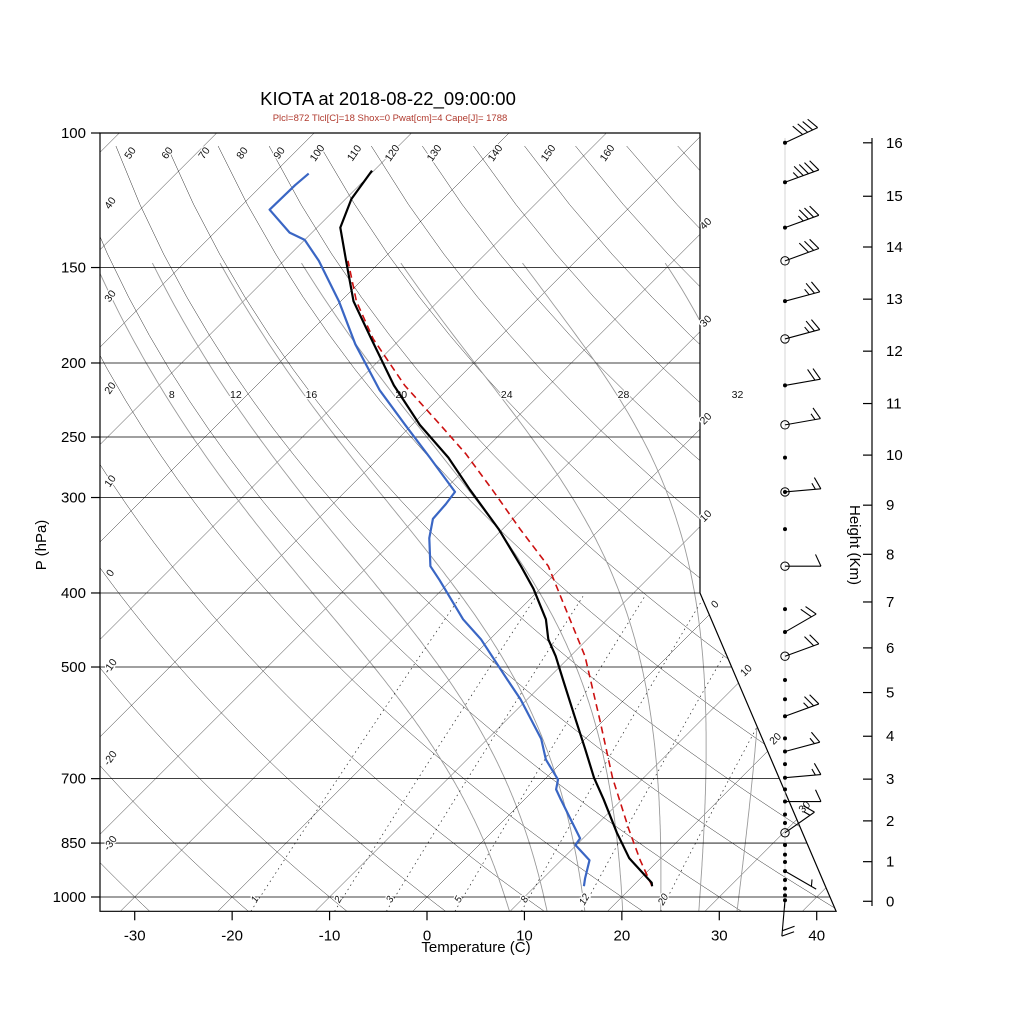 The width and height of the screenshot is (1024, 1024). I want to click on dry-adiabat-label: 70, so click(204, 153).